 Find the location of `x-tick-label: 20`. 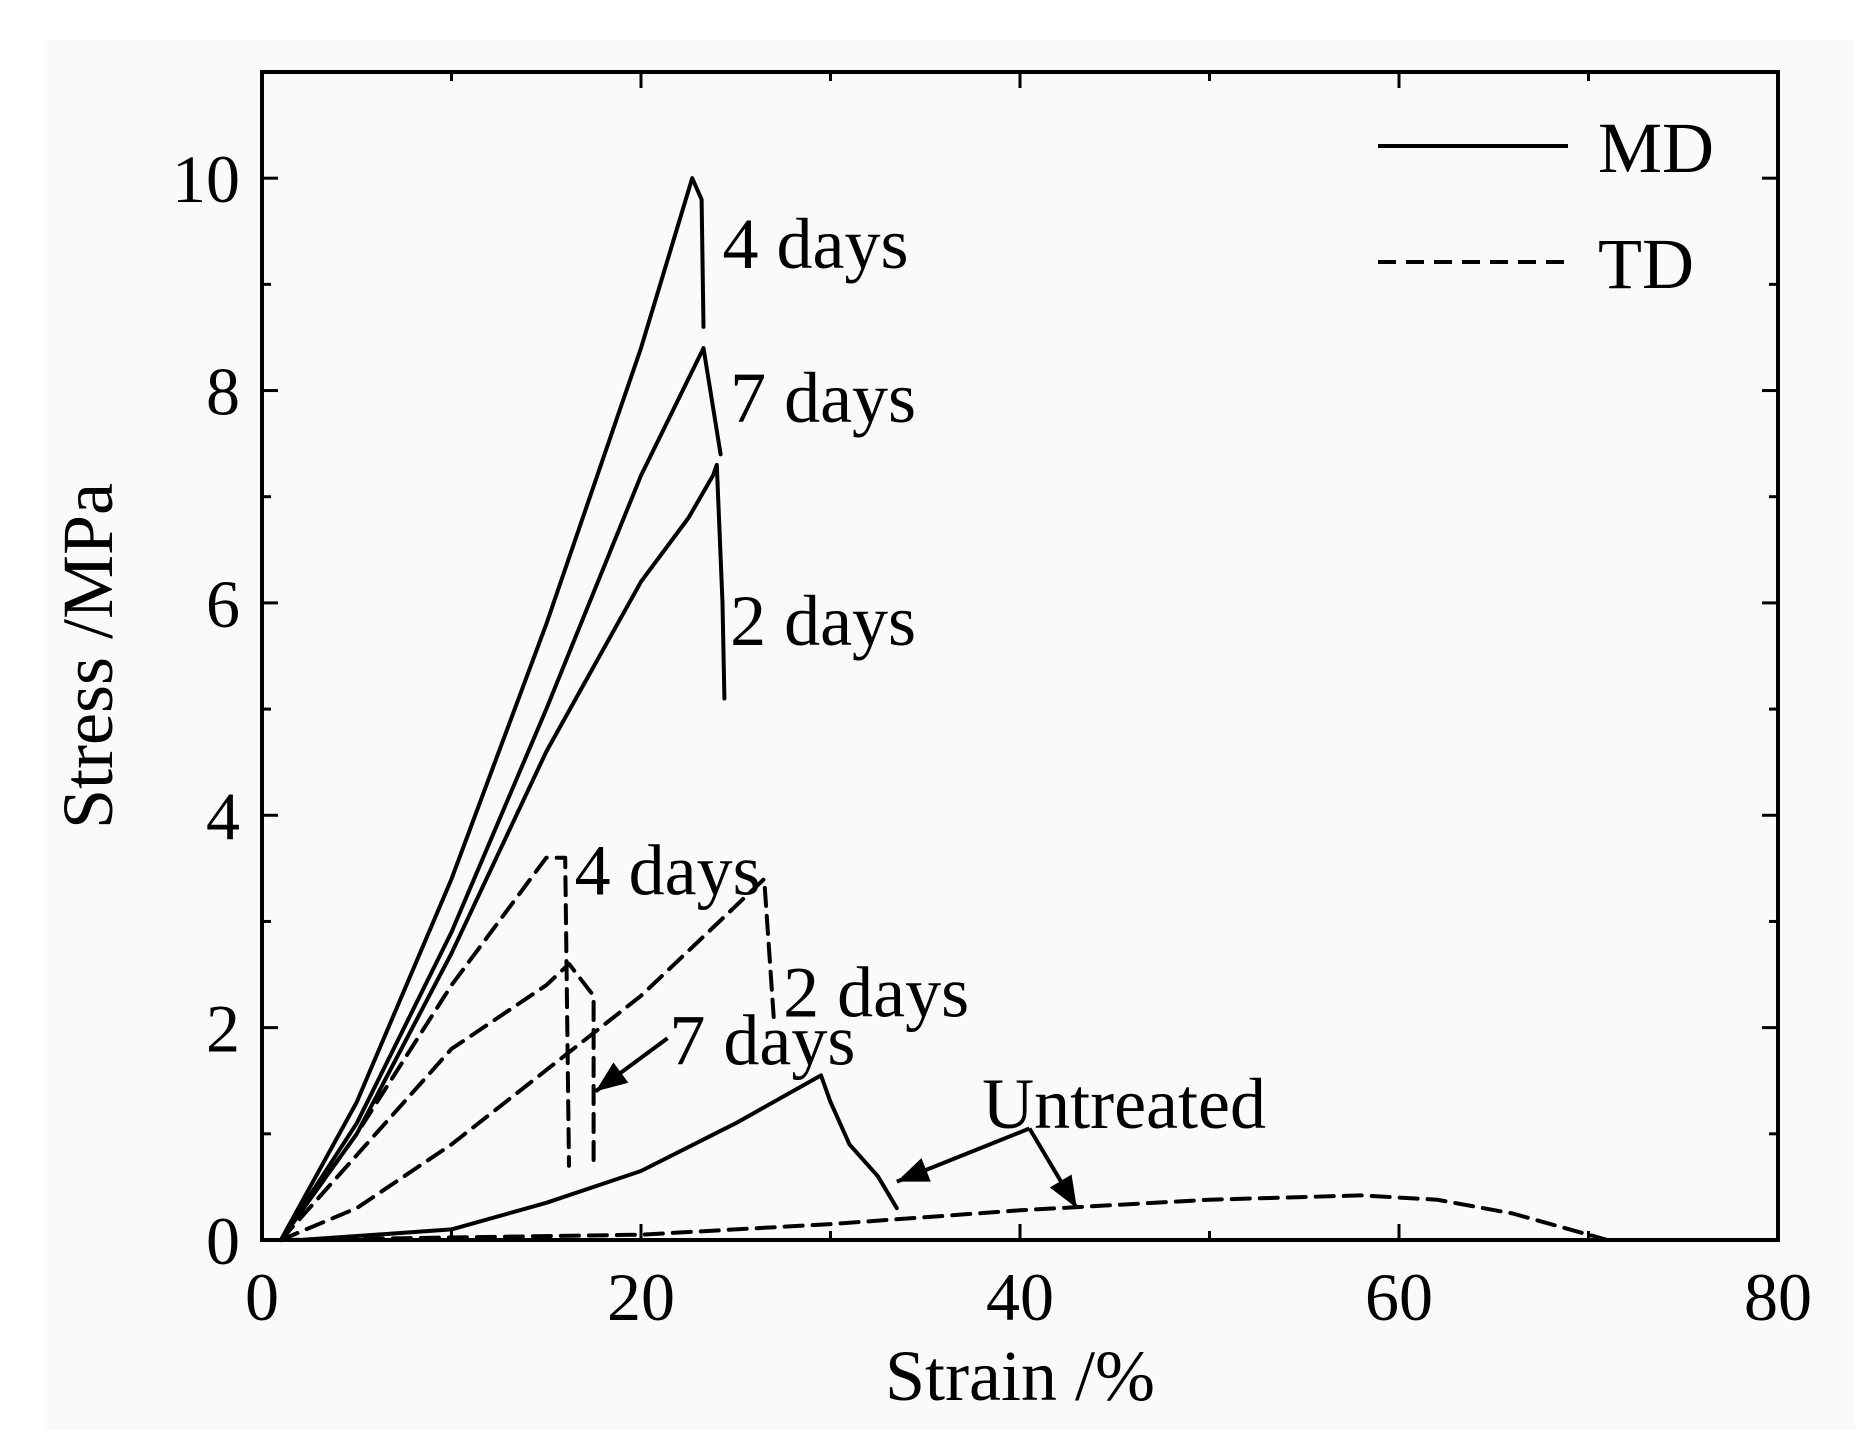

x-tick-label: 20 is located at coordinates (641, 1297).